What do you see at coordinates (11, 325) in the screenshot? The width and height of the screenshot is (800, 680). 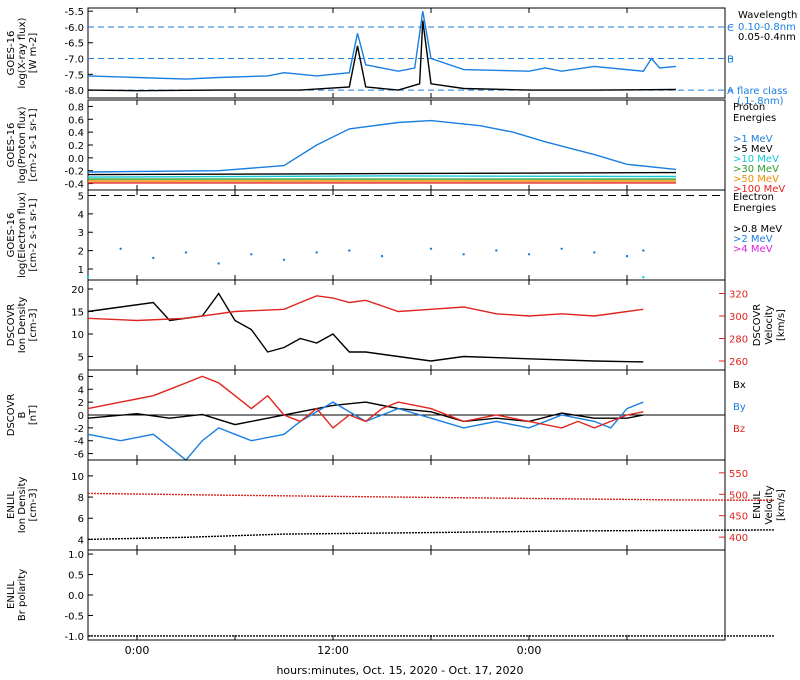 I see `dscovr-density-ylabel: DSCOVR` at bounding box center [11, 325].